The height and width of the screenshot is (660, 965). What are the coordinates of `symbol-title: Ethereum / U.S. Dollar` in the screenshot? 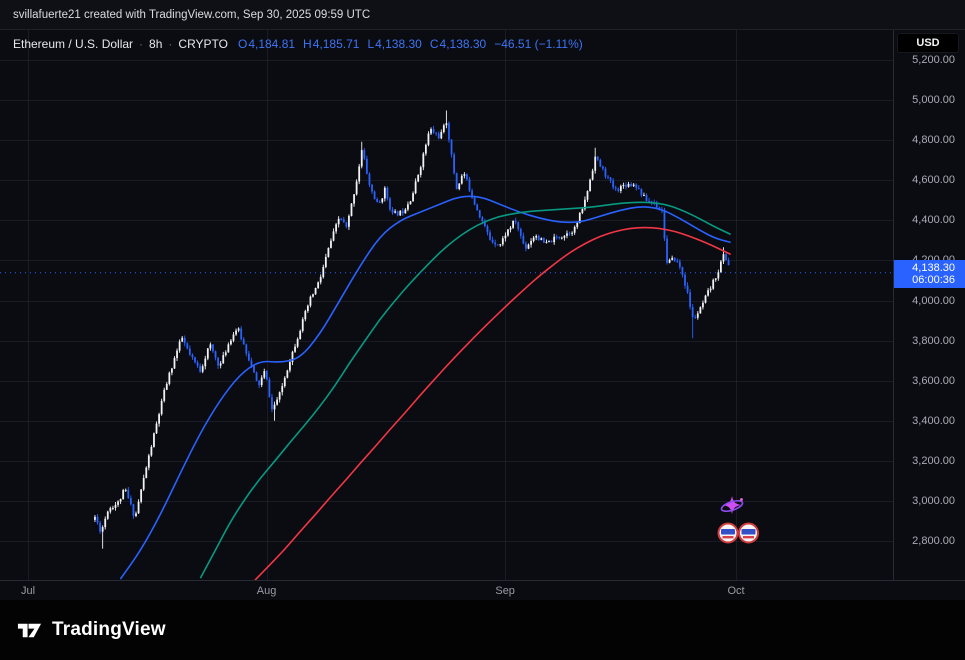 It's located at (73, 44).